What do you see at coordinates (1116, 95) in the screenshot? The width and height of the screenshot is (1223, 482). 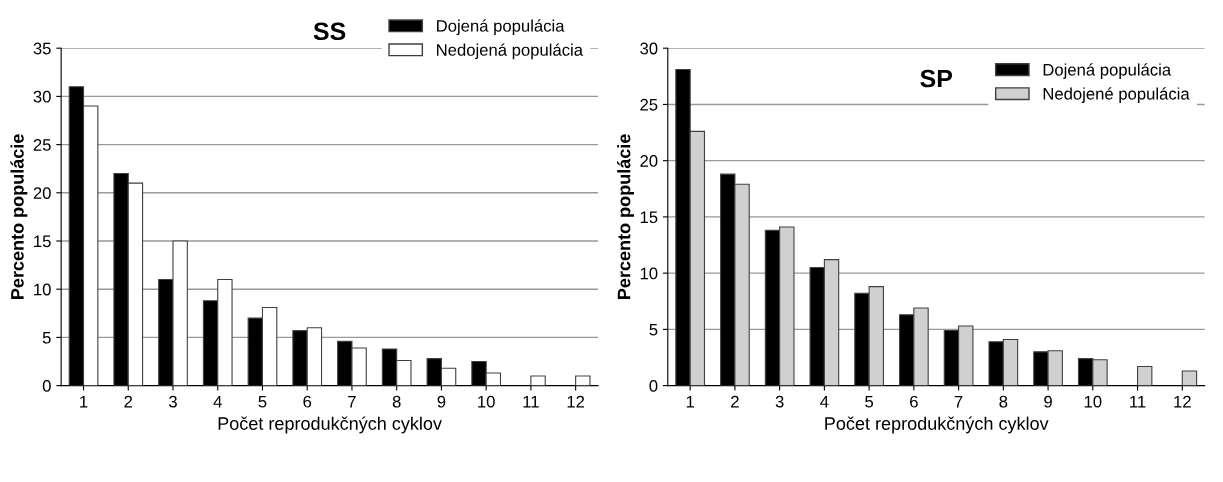 I see `legend-label: Nedojené populácia` at bounding box center [1116, 95].